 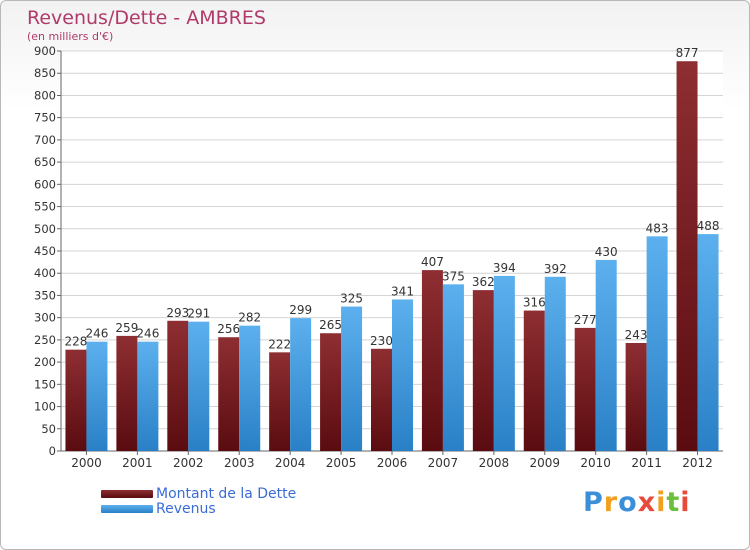 I want to click on x-tick-label: 2000, so click(x=86, y=463).